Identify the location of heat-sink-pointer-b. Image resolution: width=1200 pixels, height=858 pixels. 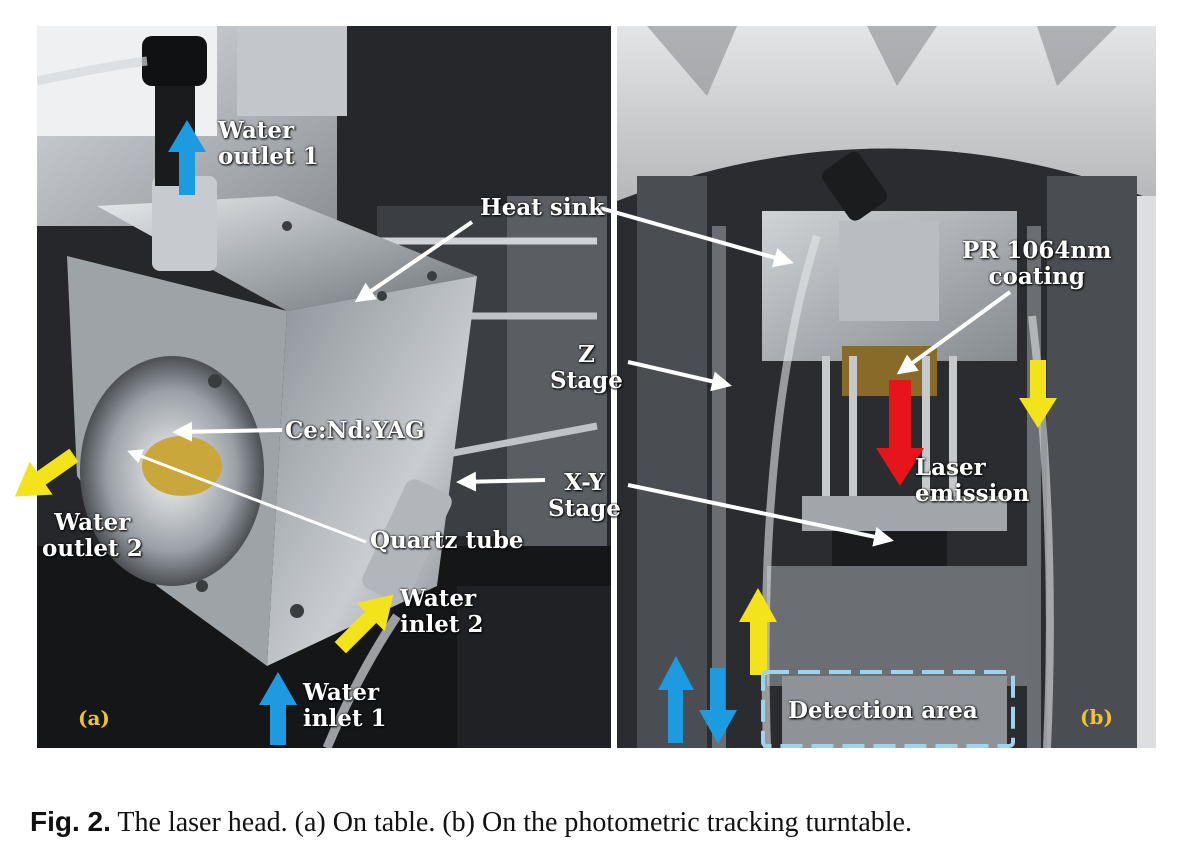
(696, 237).